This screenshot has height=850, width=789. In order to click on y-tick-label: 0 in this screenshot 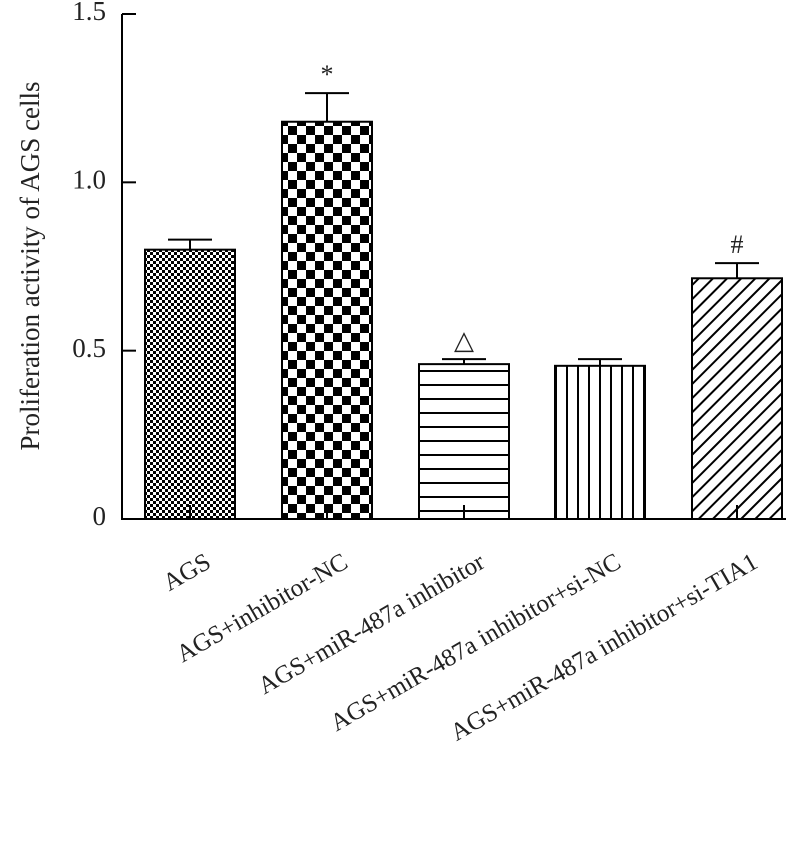, I will do `click(100, 516)`.